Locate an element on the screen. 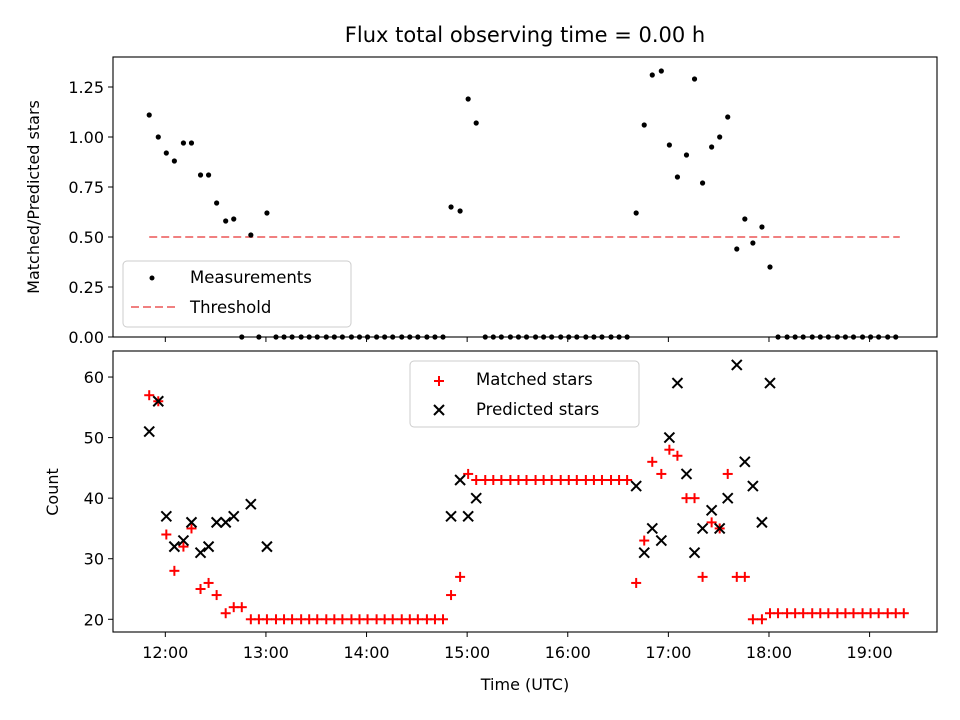 The height and width of the screenshot is (720, 960). top-y-tick-label: 0.75 is located at coordinates (86, 187).